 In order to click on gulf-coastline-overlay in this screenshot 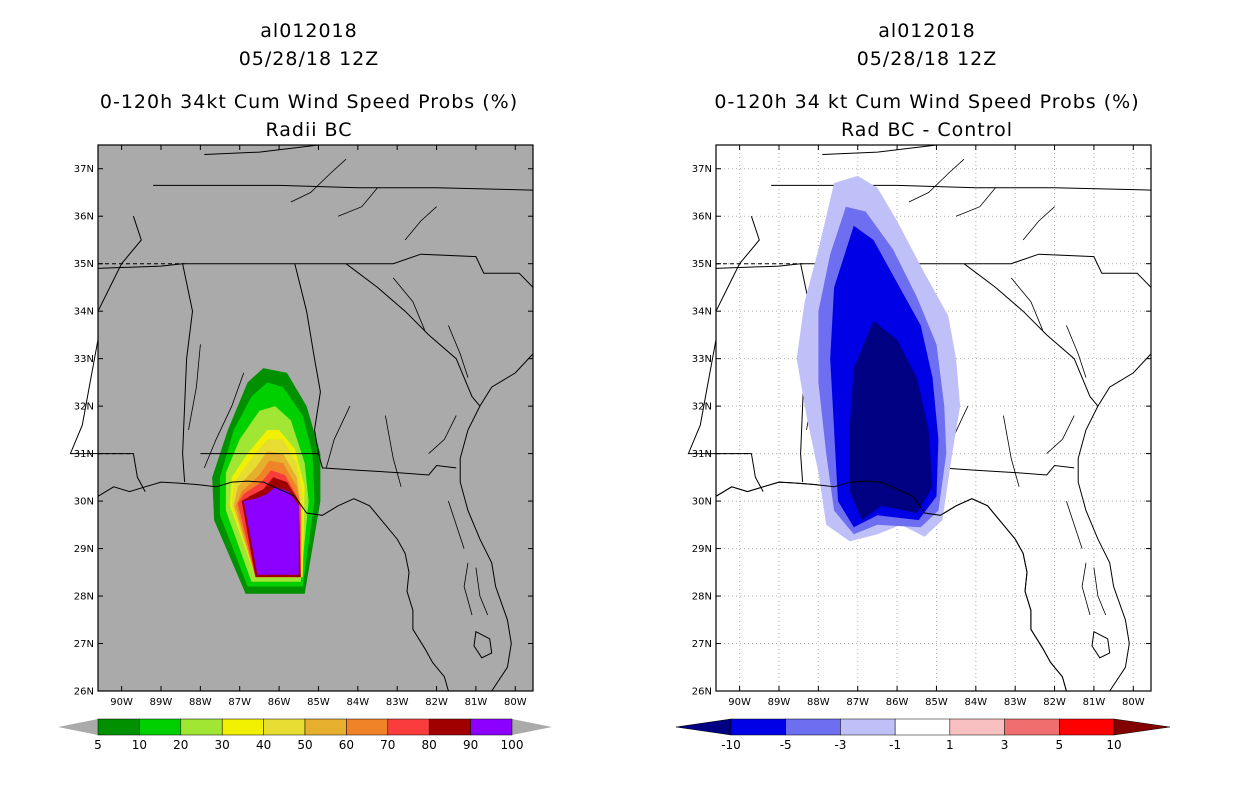, I will do `click(891, 586)`.